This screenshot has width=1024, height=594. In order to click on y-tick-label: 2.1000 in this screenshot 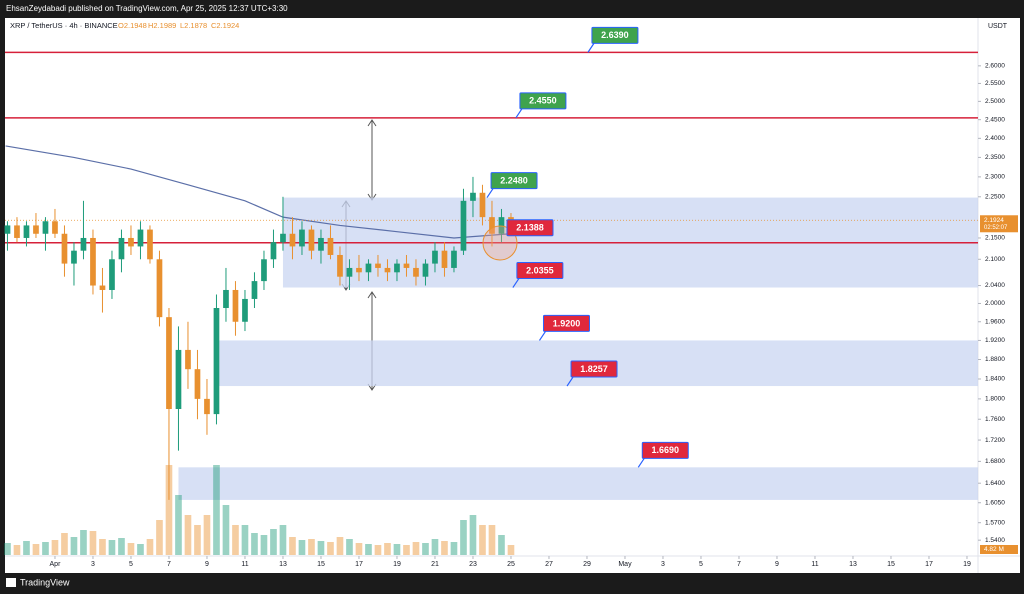, I will do `click(995, 259)`.